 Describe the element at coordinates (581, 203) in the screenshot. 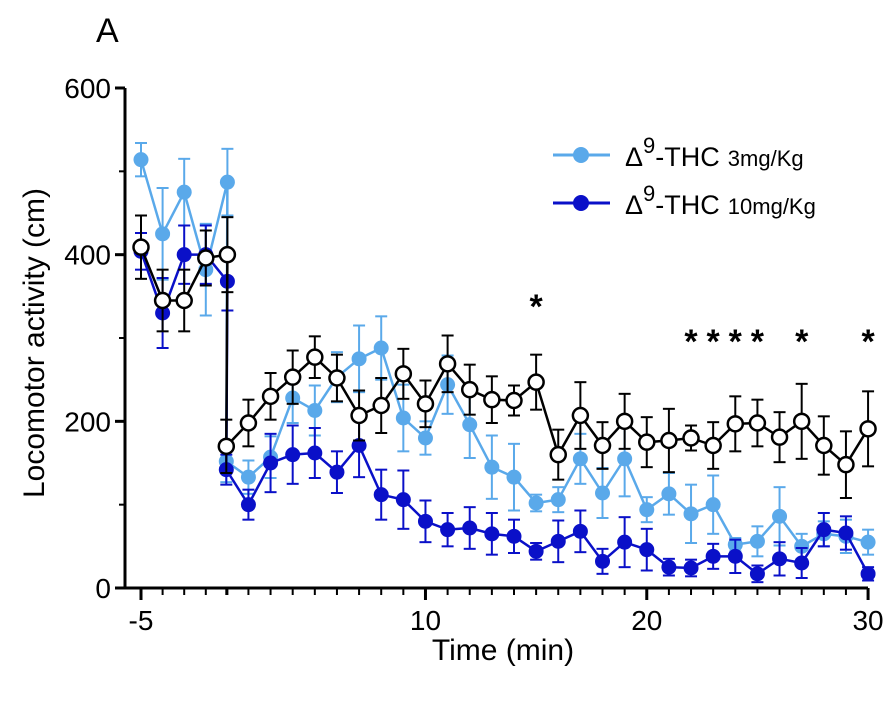

I see `legend-marker-thc10` at that location.